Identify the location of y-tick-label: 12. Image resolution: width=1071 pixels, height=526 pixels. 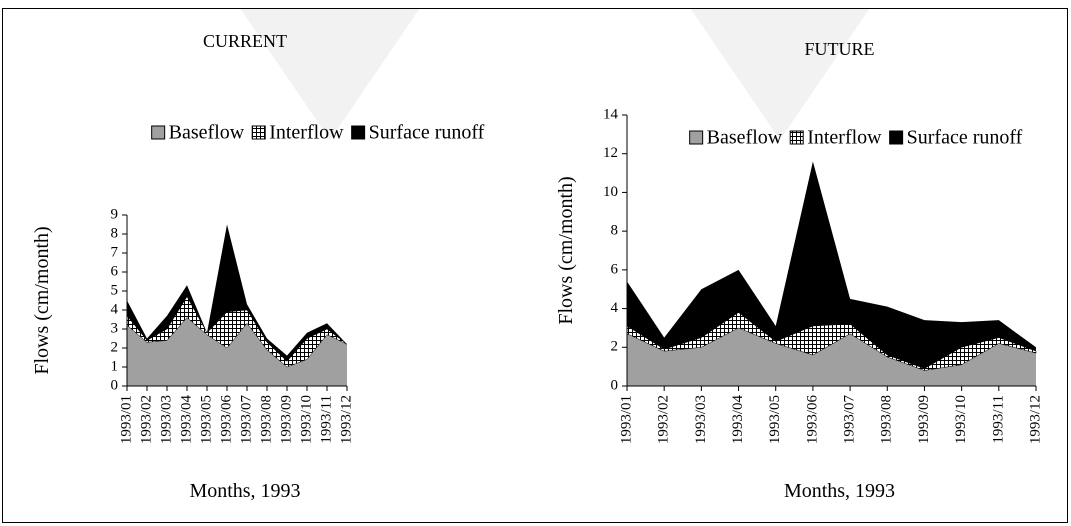
(610, 153).